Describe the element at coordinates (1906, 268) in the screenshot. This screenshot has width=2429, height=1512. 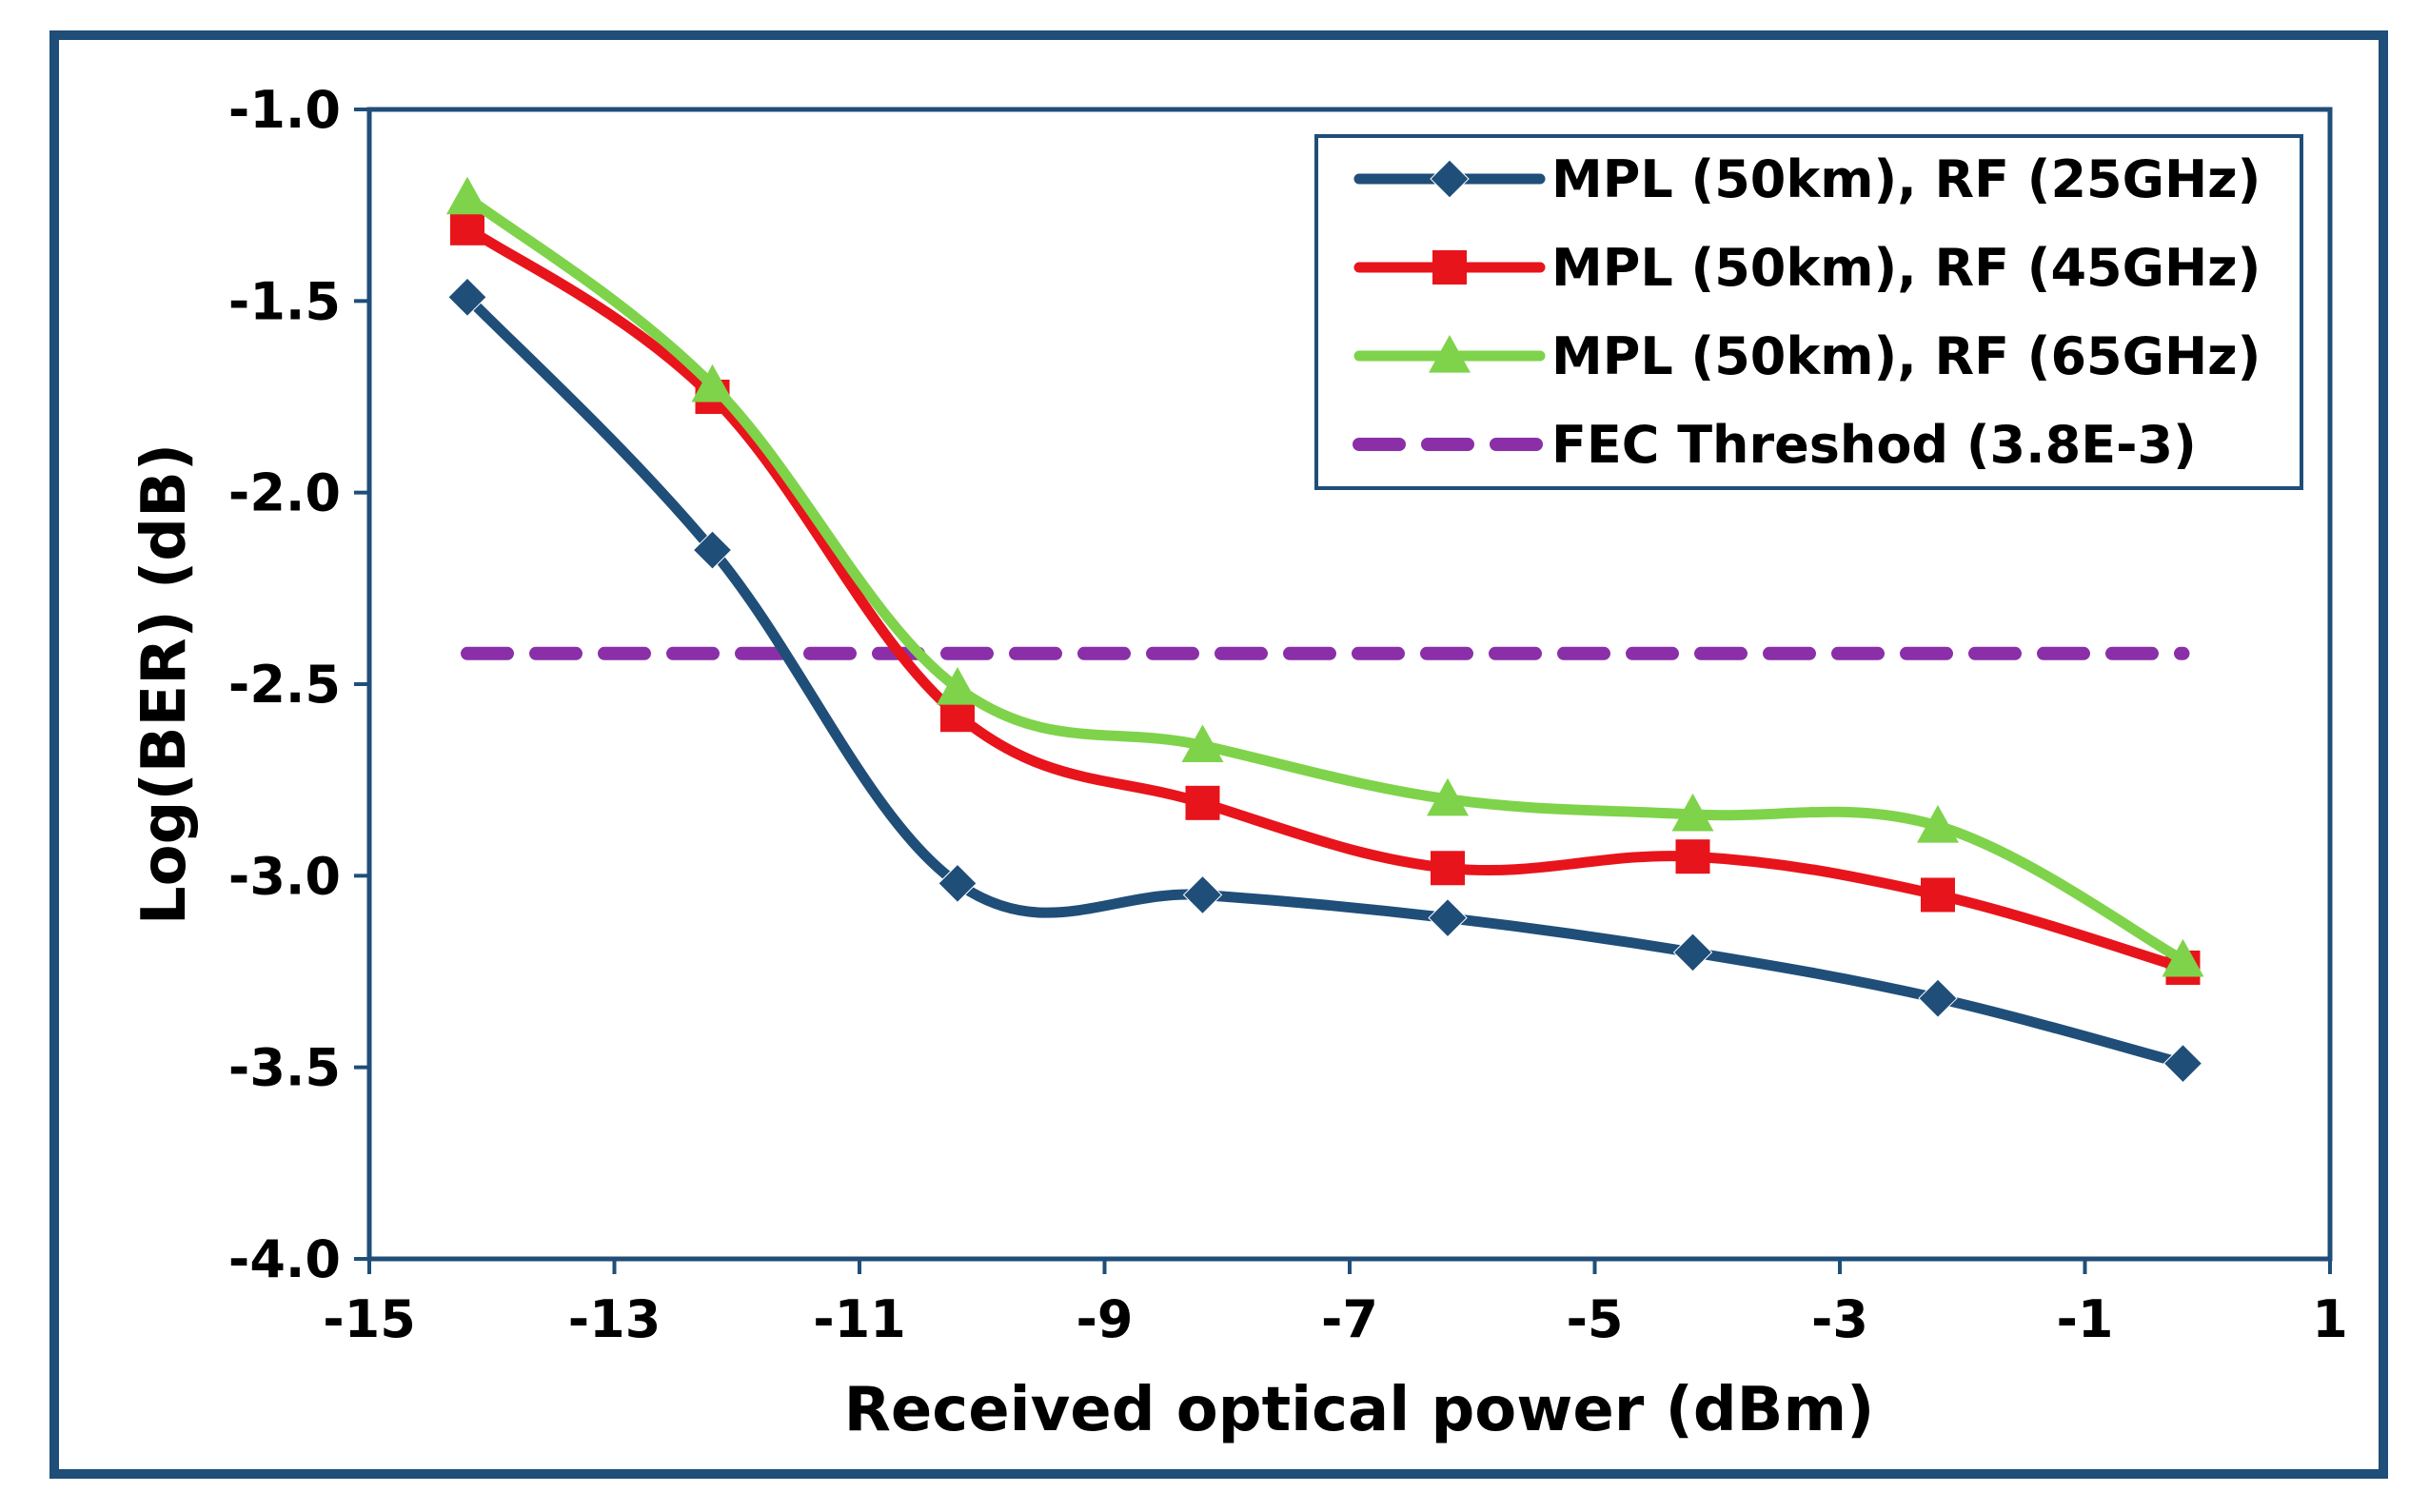
I see `legend-label: MPL (50km), RF (45GHz)` at that location.